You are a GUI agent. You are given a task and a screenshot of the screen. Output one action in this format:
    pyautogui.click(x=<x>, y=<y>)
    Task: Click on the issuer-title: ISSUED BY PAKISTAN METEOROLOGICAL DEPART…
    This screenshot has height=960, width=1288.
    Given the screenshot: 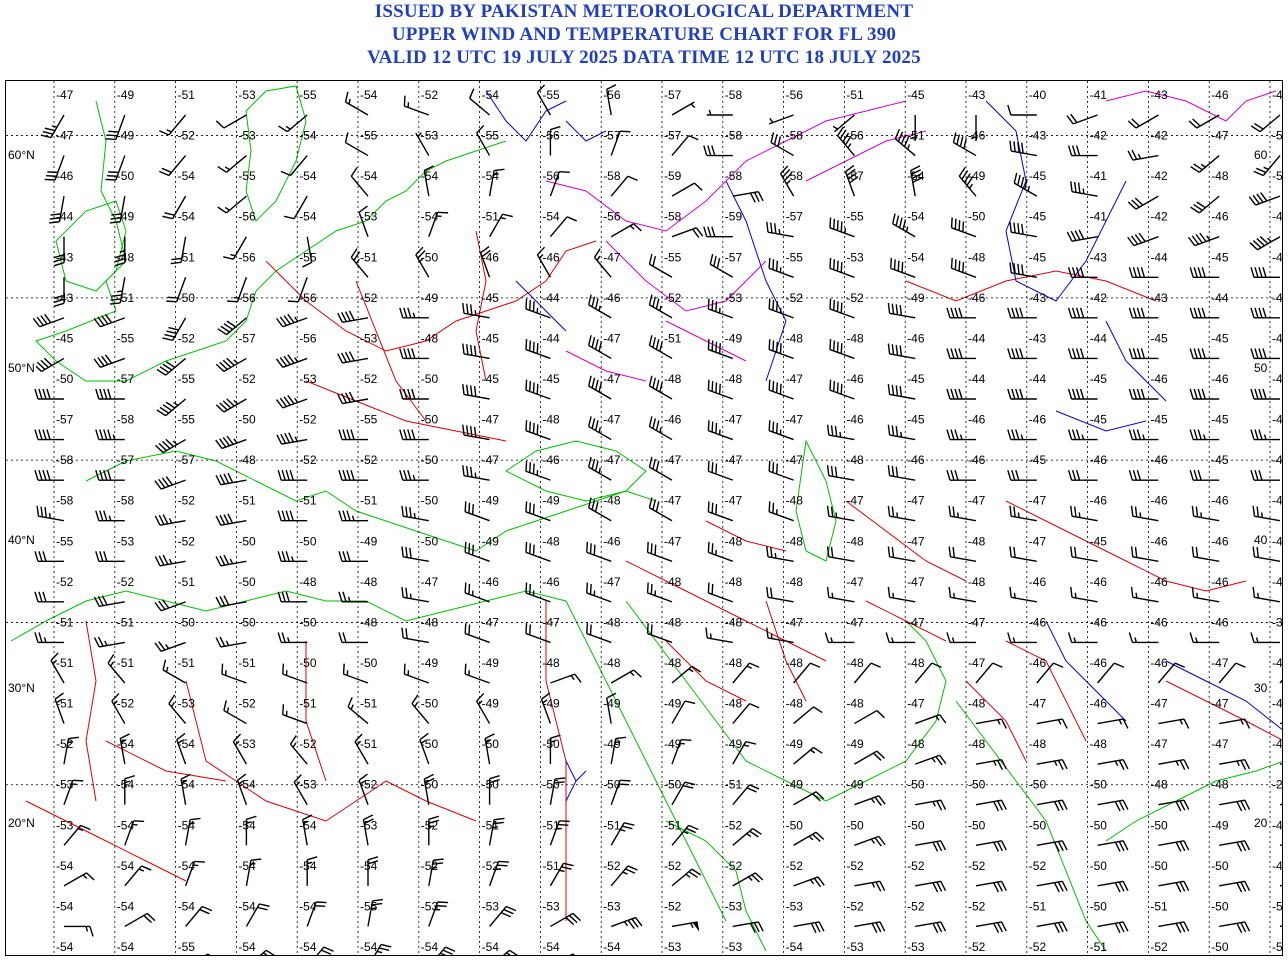 What is the action you would take?
    pyautogui.click(x=644, y=11)
    